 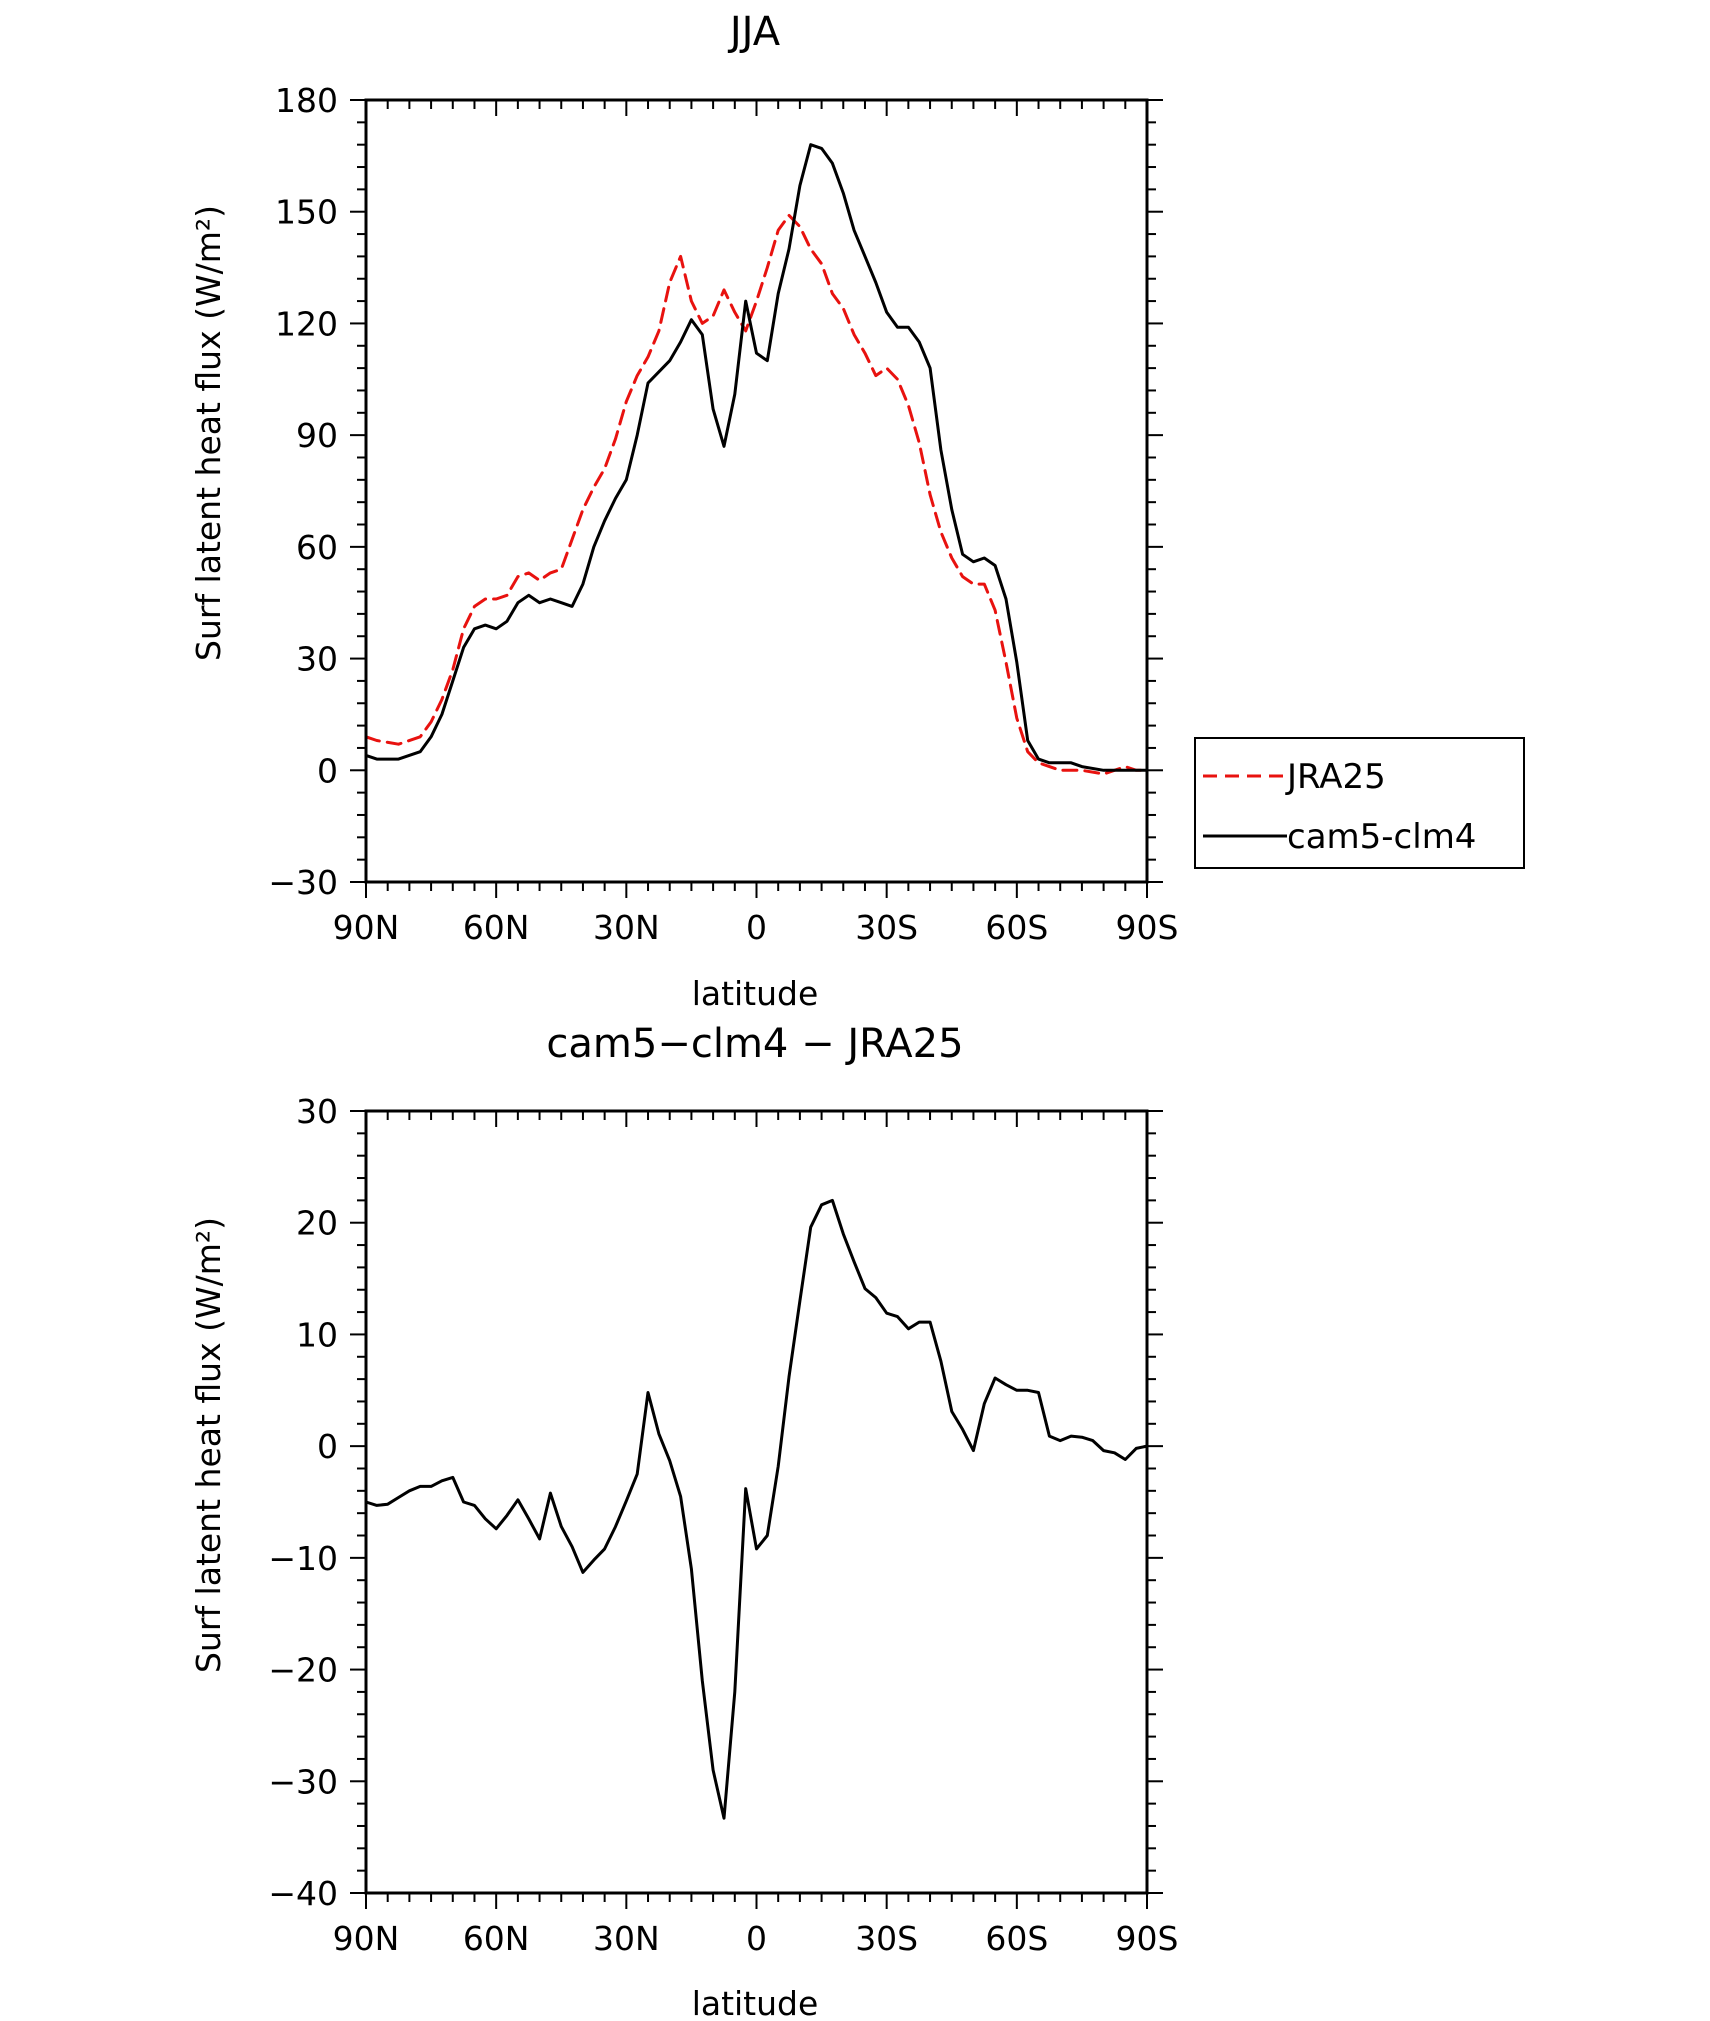 What do you see at coordinates (303, 1670) in the screenshot?
I see `y-tick-label: −20` at bounding box center [303, 1670].